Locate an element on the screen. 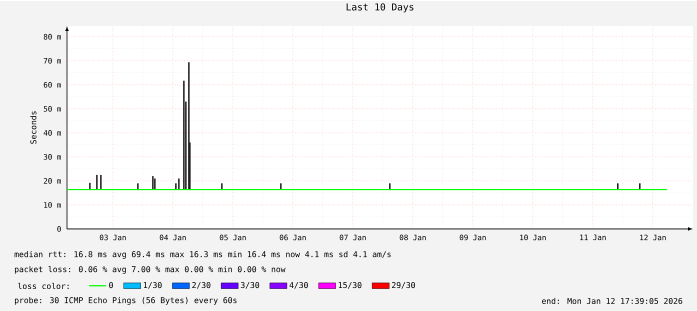  legend-label: 29/30 is located at coordinates (403, 285).